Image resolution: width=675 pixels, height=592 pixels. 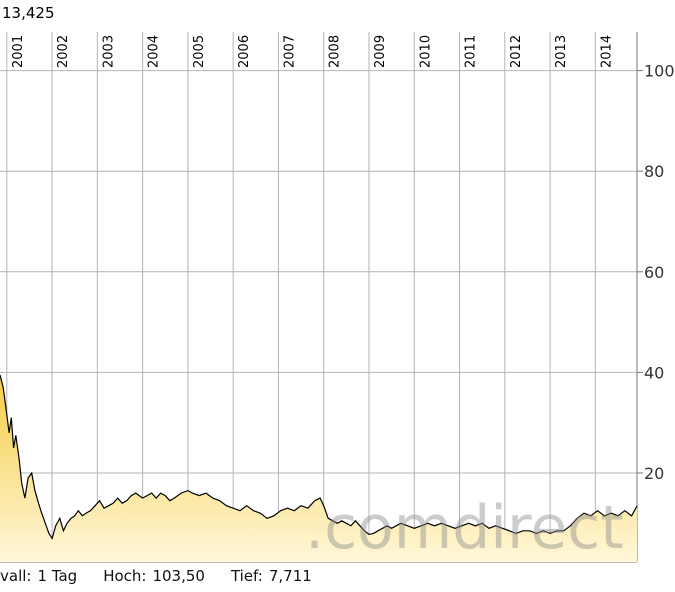 I want to click on y-tick-label: 60, so click(x=654, y=272).